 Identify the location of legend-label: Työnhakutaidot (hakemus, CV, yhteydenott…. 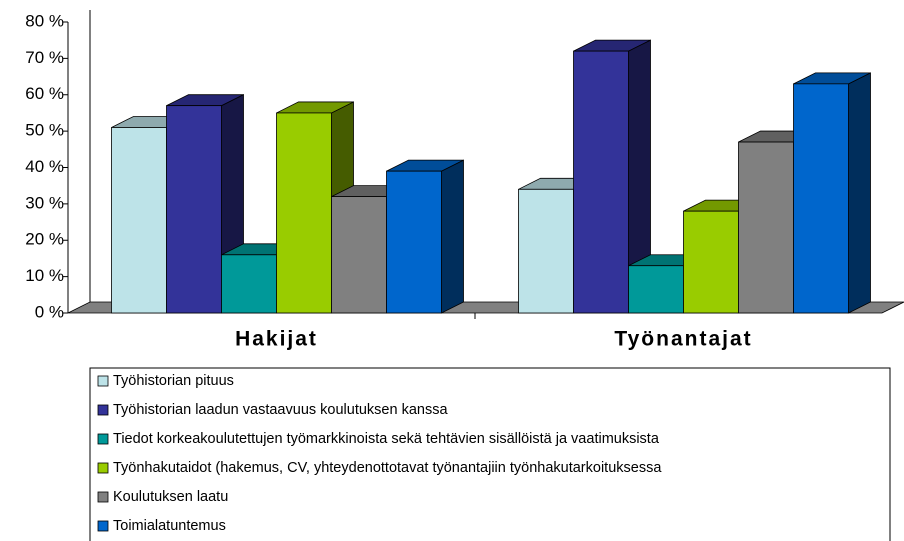
(387, 468).